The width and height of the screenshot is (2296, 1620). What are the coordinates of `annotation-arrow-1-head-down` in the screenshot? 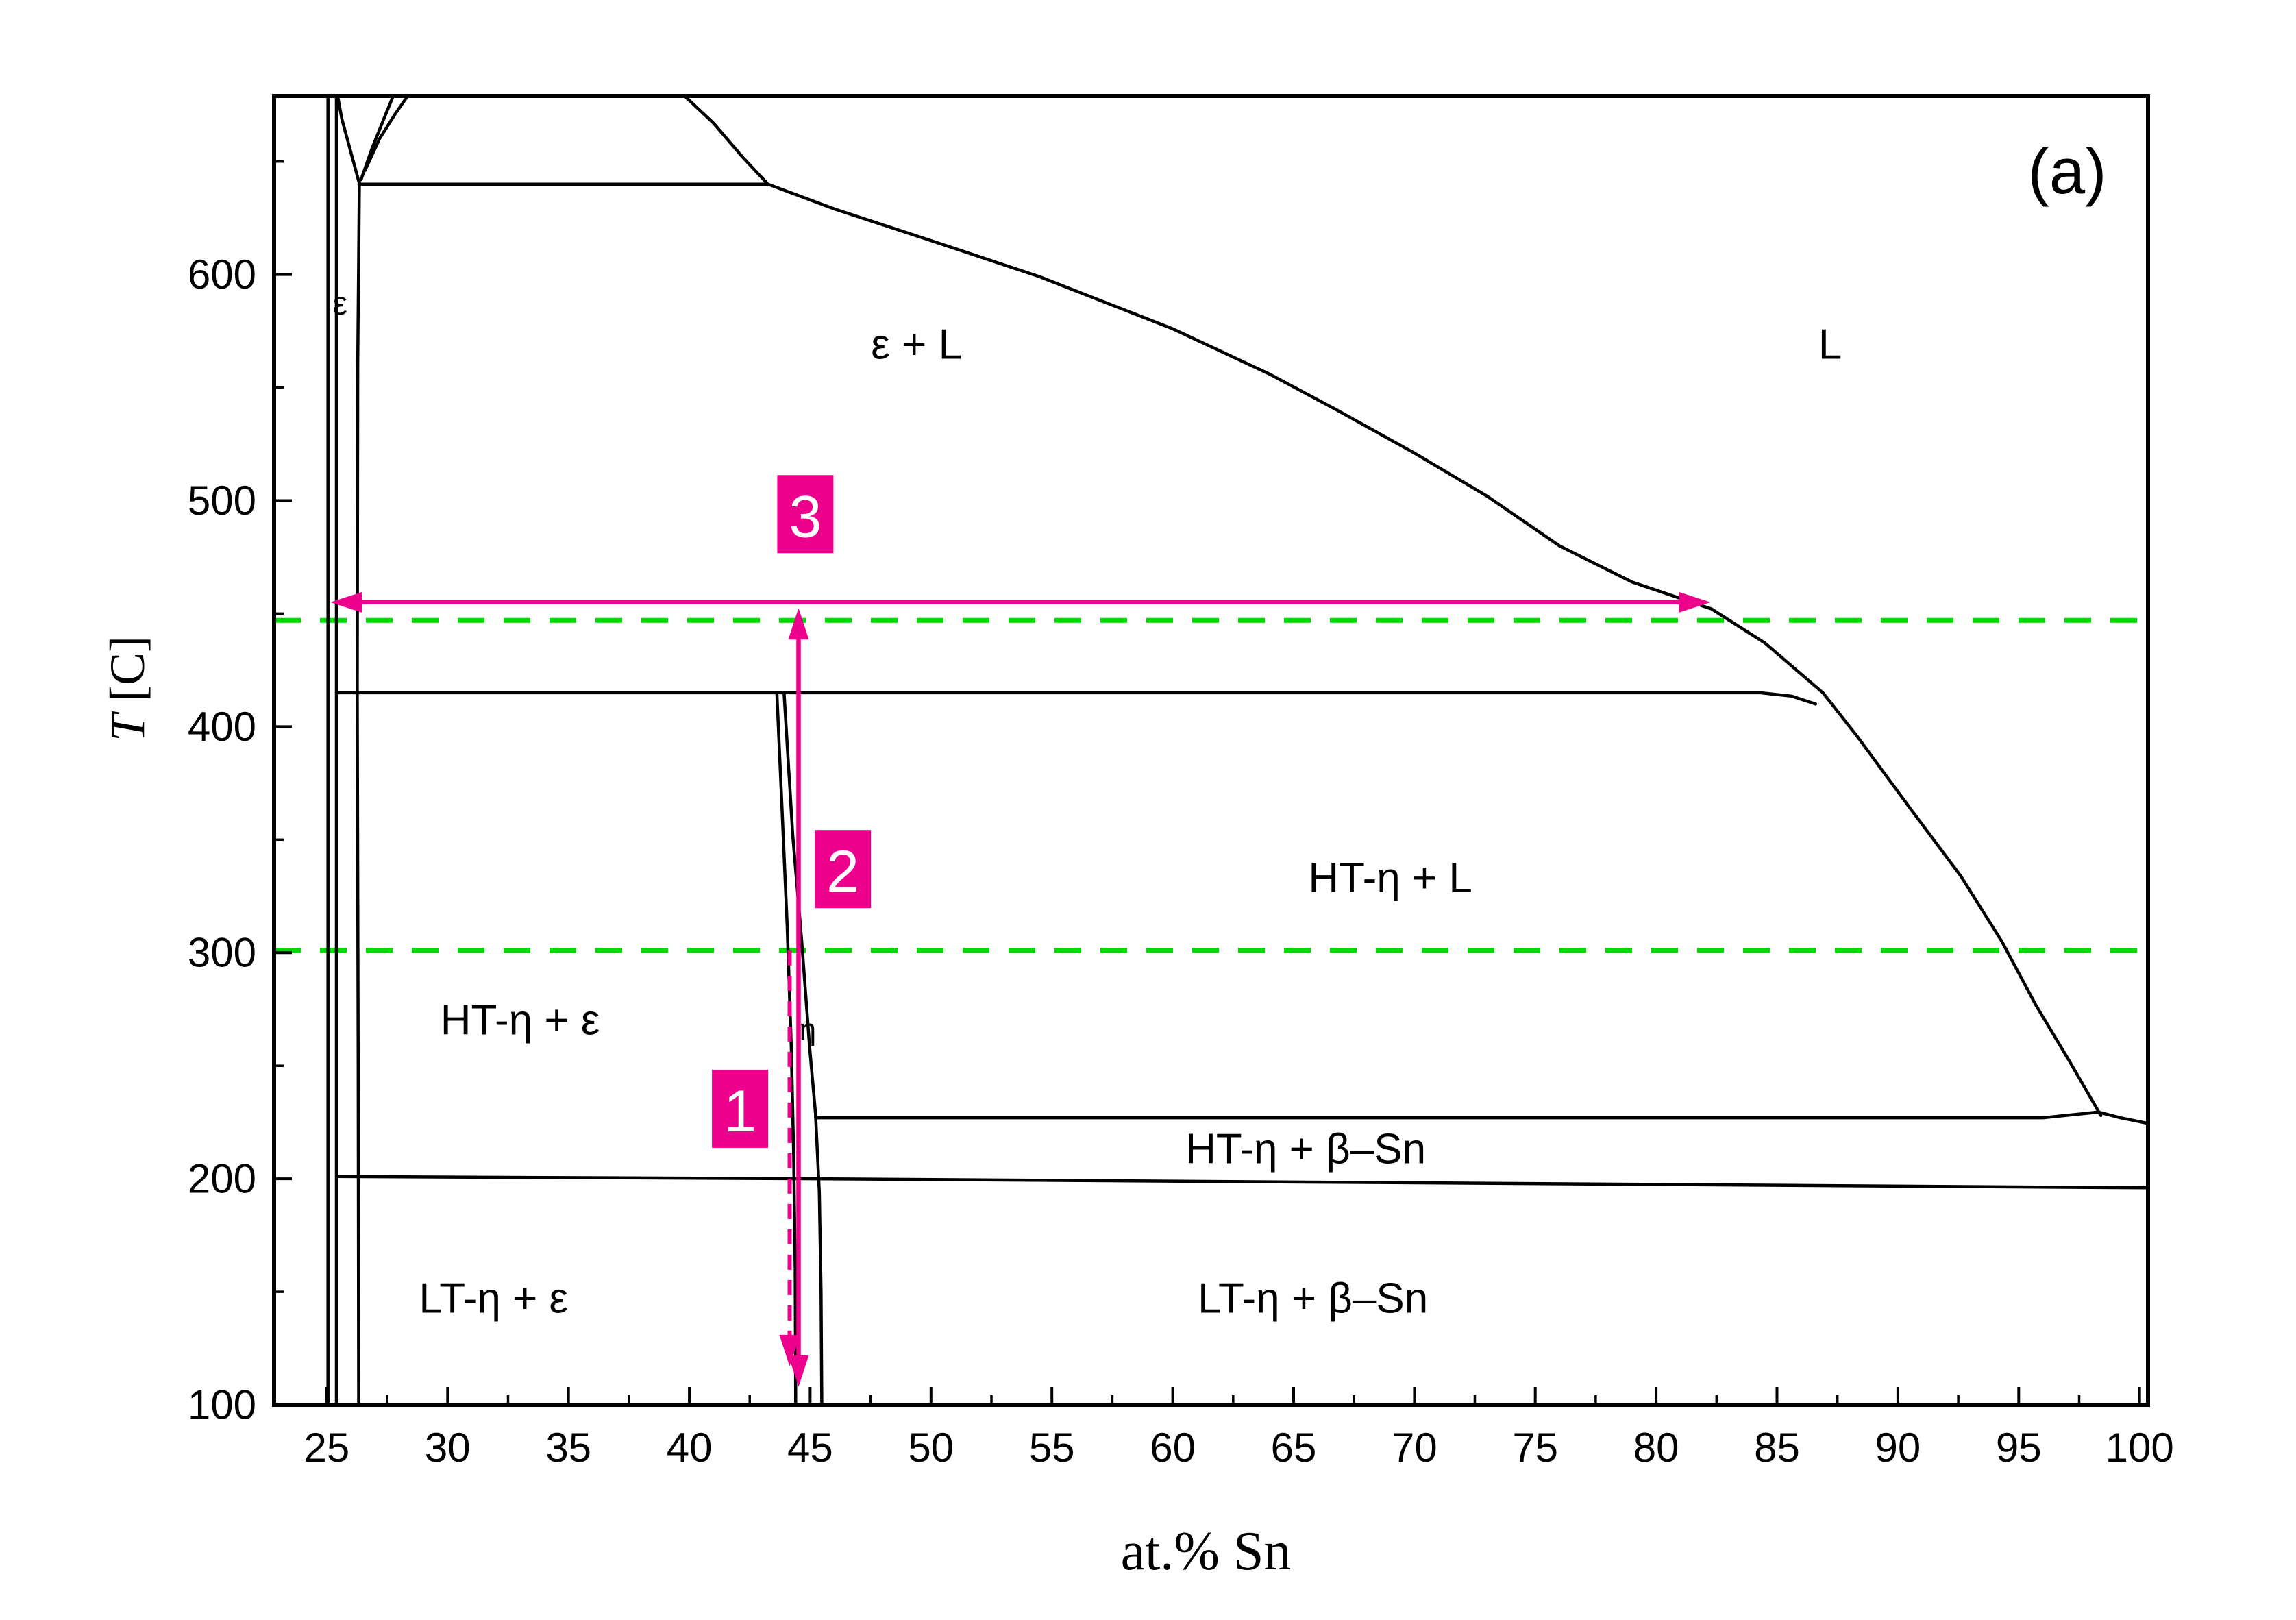 It's located at (789, 1350).